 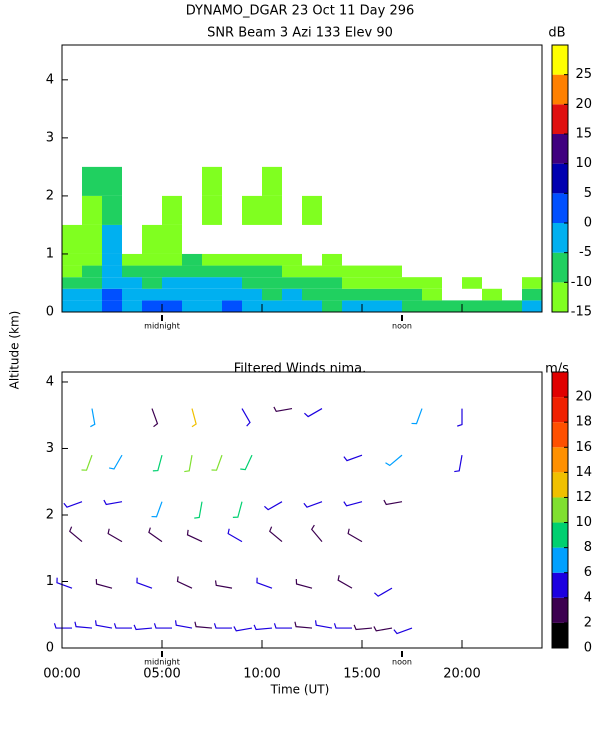 I want to click on annotation: noon, so click(x=402, y=326).